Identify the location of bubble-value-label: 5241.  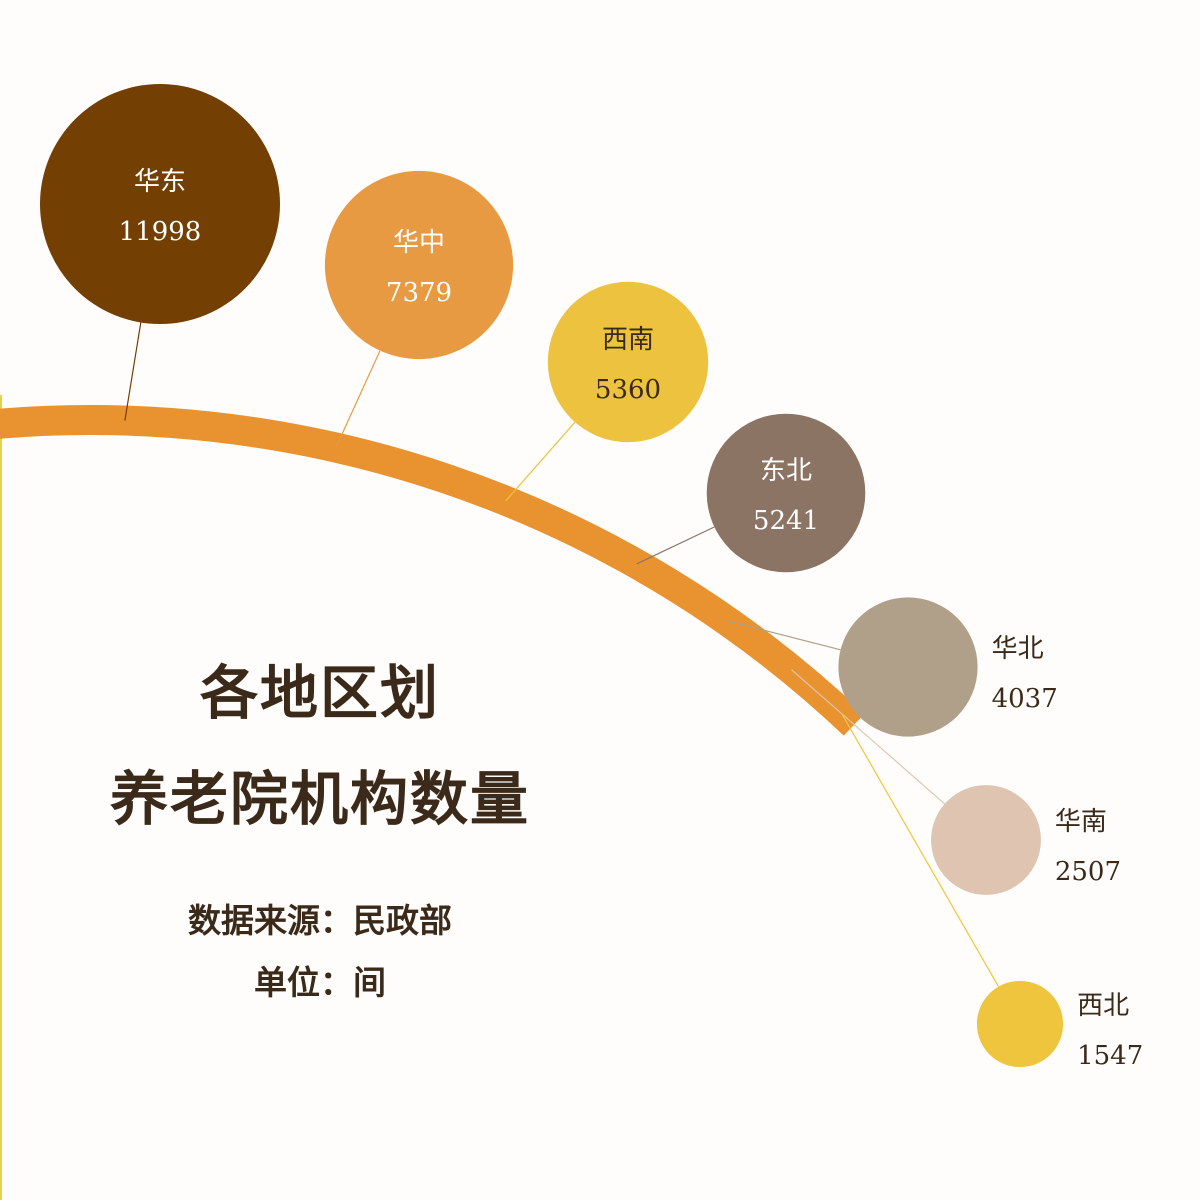
(786, 521).